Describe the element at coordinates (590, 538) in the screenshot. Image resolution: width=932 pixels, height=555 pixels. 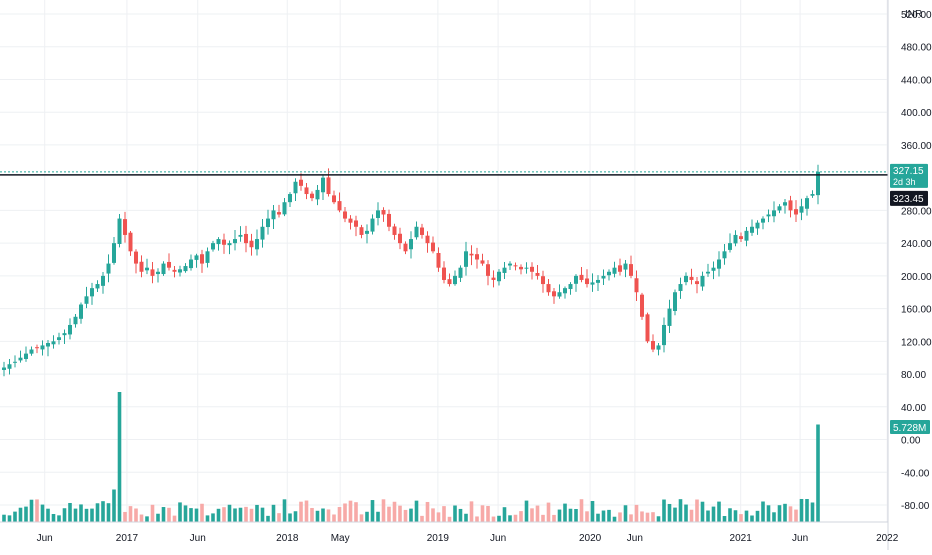
I see `x-tick-label: 2020` at that location.